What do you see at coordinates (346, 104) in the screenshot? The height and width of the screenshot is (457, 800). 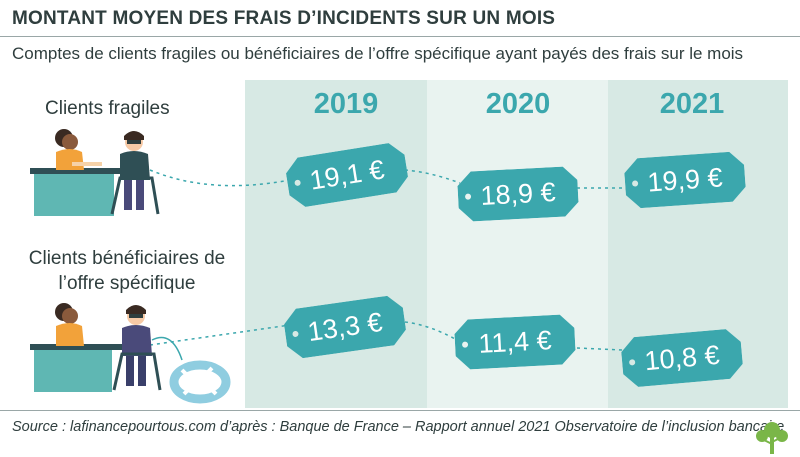 I see `year-label-2019: 2019` at bounding box center [346, 104].